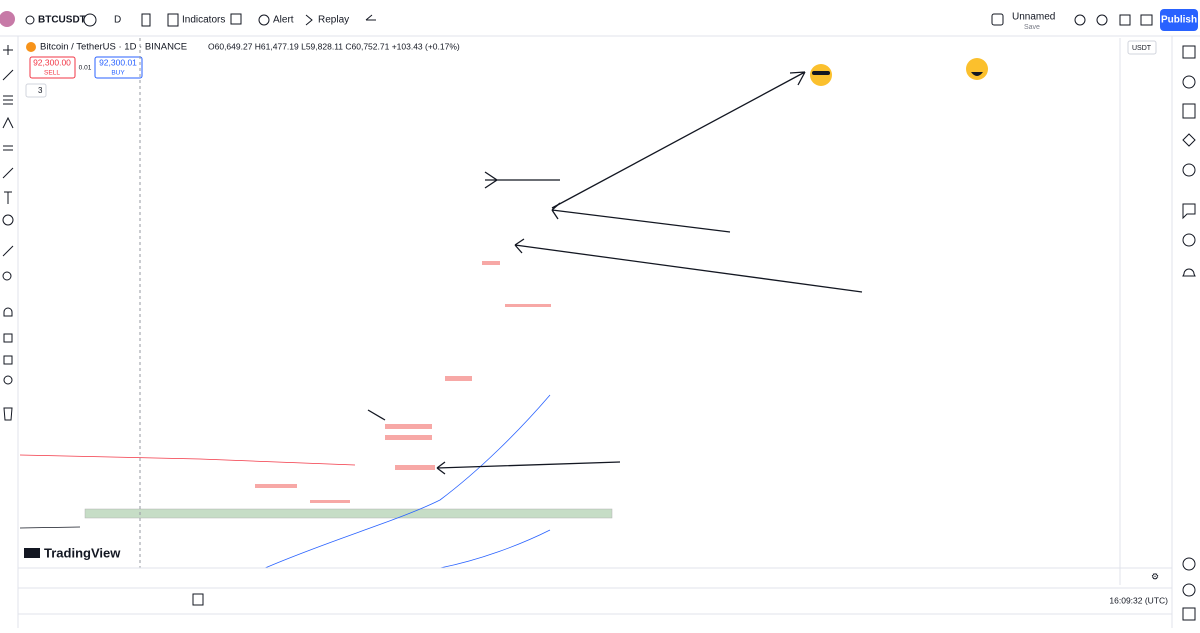 This screenshot has width=1200, height=633. What do you see at coordinates (117, 20) in the screenshot?
I see `interval: D` at bounding box center [117, 20].